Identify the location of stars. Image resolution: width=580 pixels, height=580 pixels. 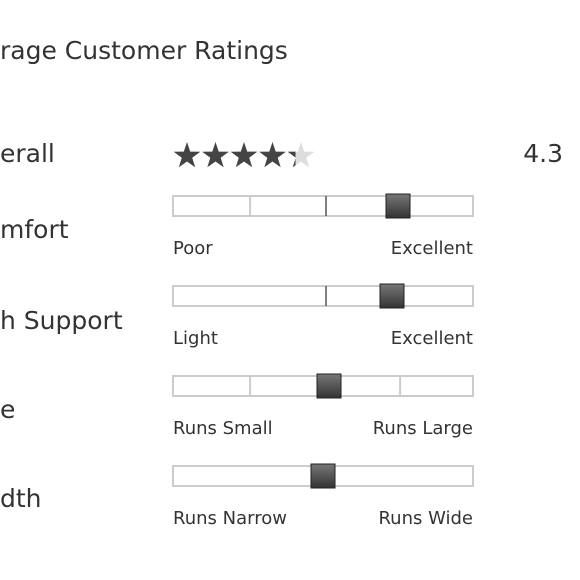
(244, 155).